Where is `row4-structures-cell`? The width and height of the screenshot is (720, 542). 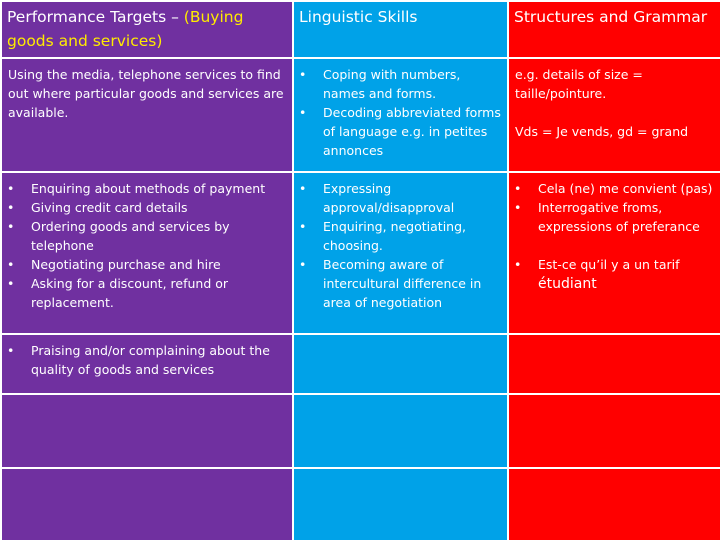 row4-structures-cell is located at coordinates (613, 431).